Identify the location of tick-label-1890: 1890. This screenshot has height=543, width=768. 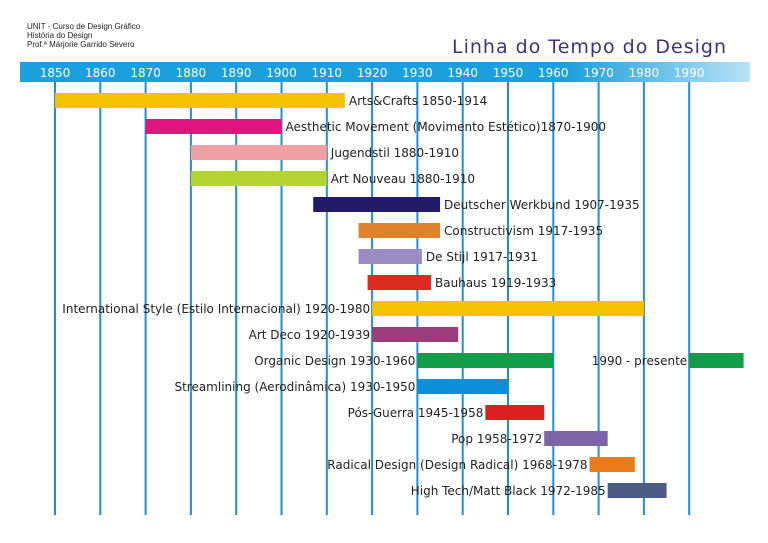
(236, 73).